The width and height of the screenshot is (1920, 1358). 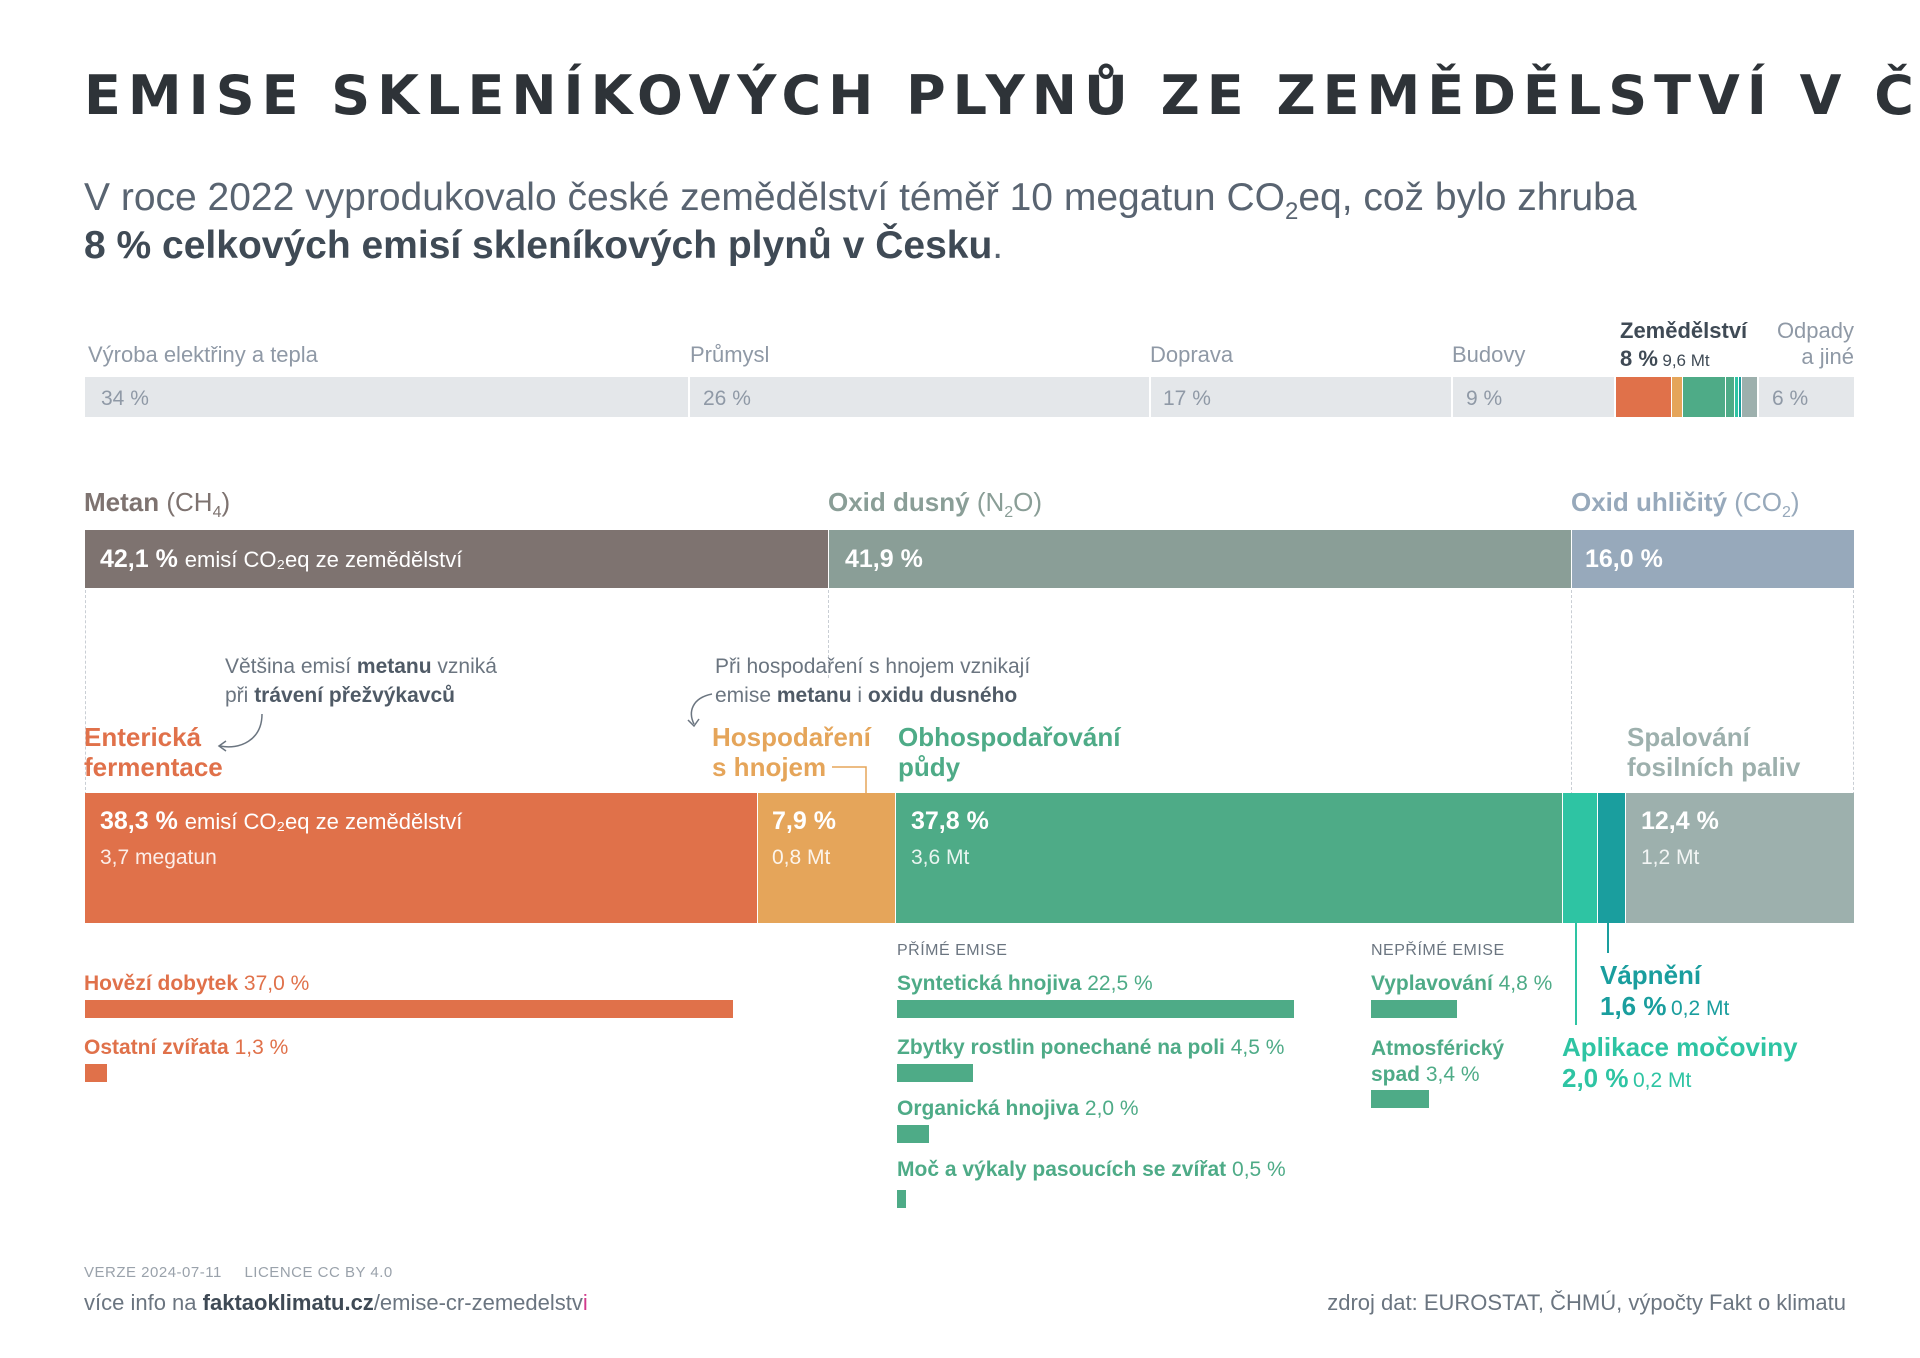 I want to click on connector-co2-right, so click(x=1853, y=692).